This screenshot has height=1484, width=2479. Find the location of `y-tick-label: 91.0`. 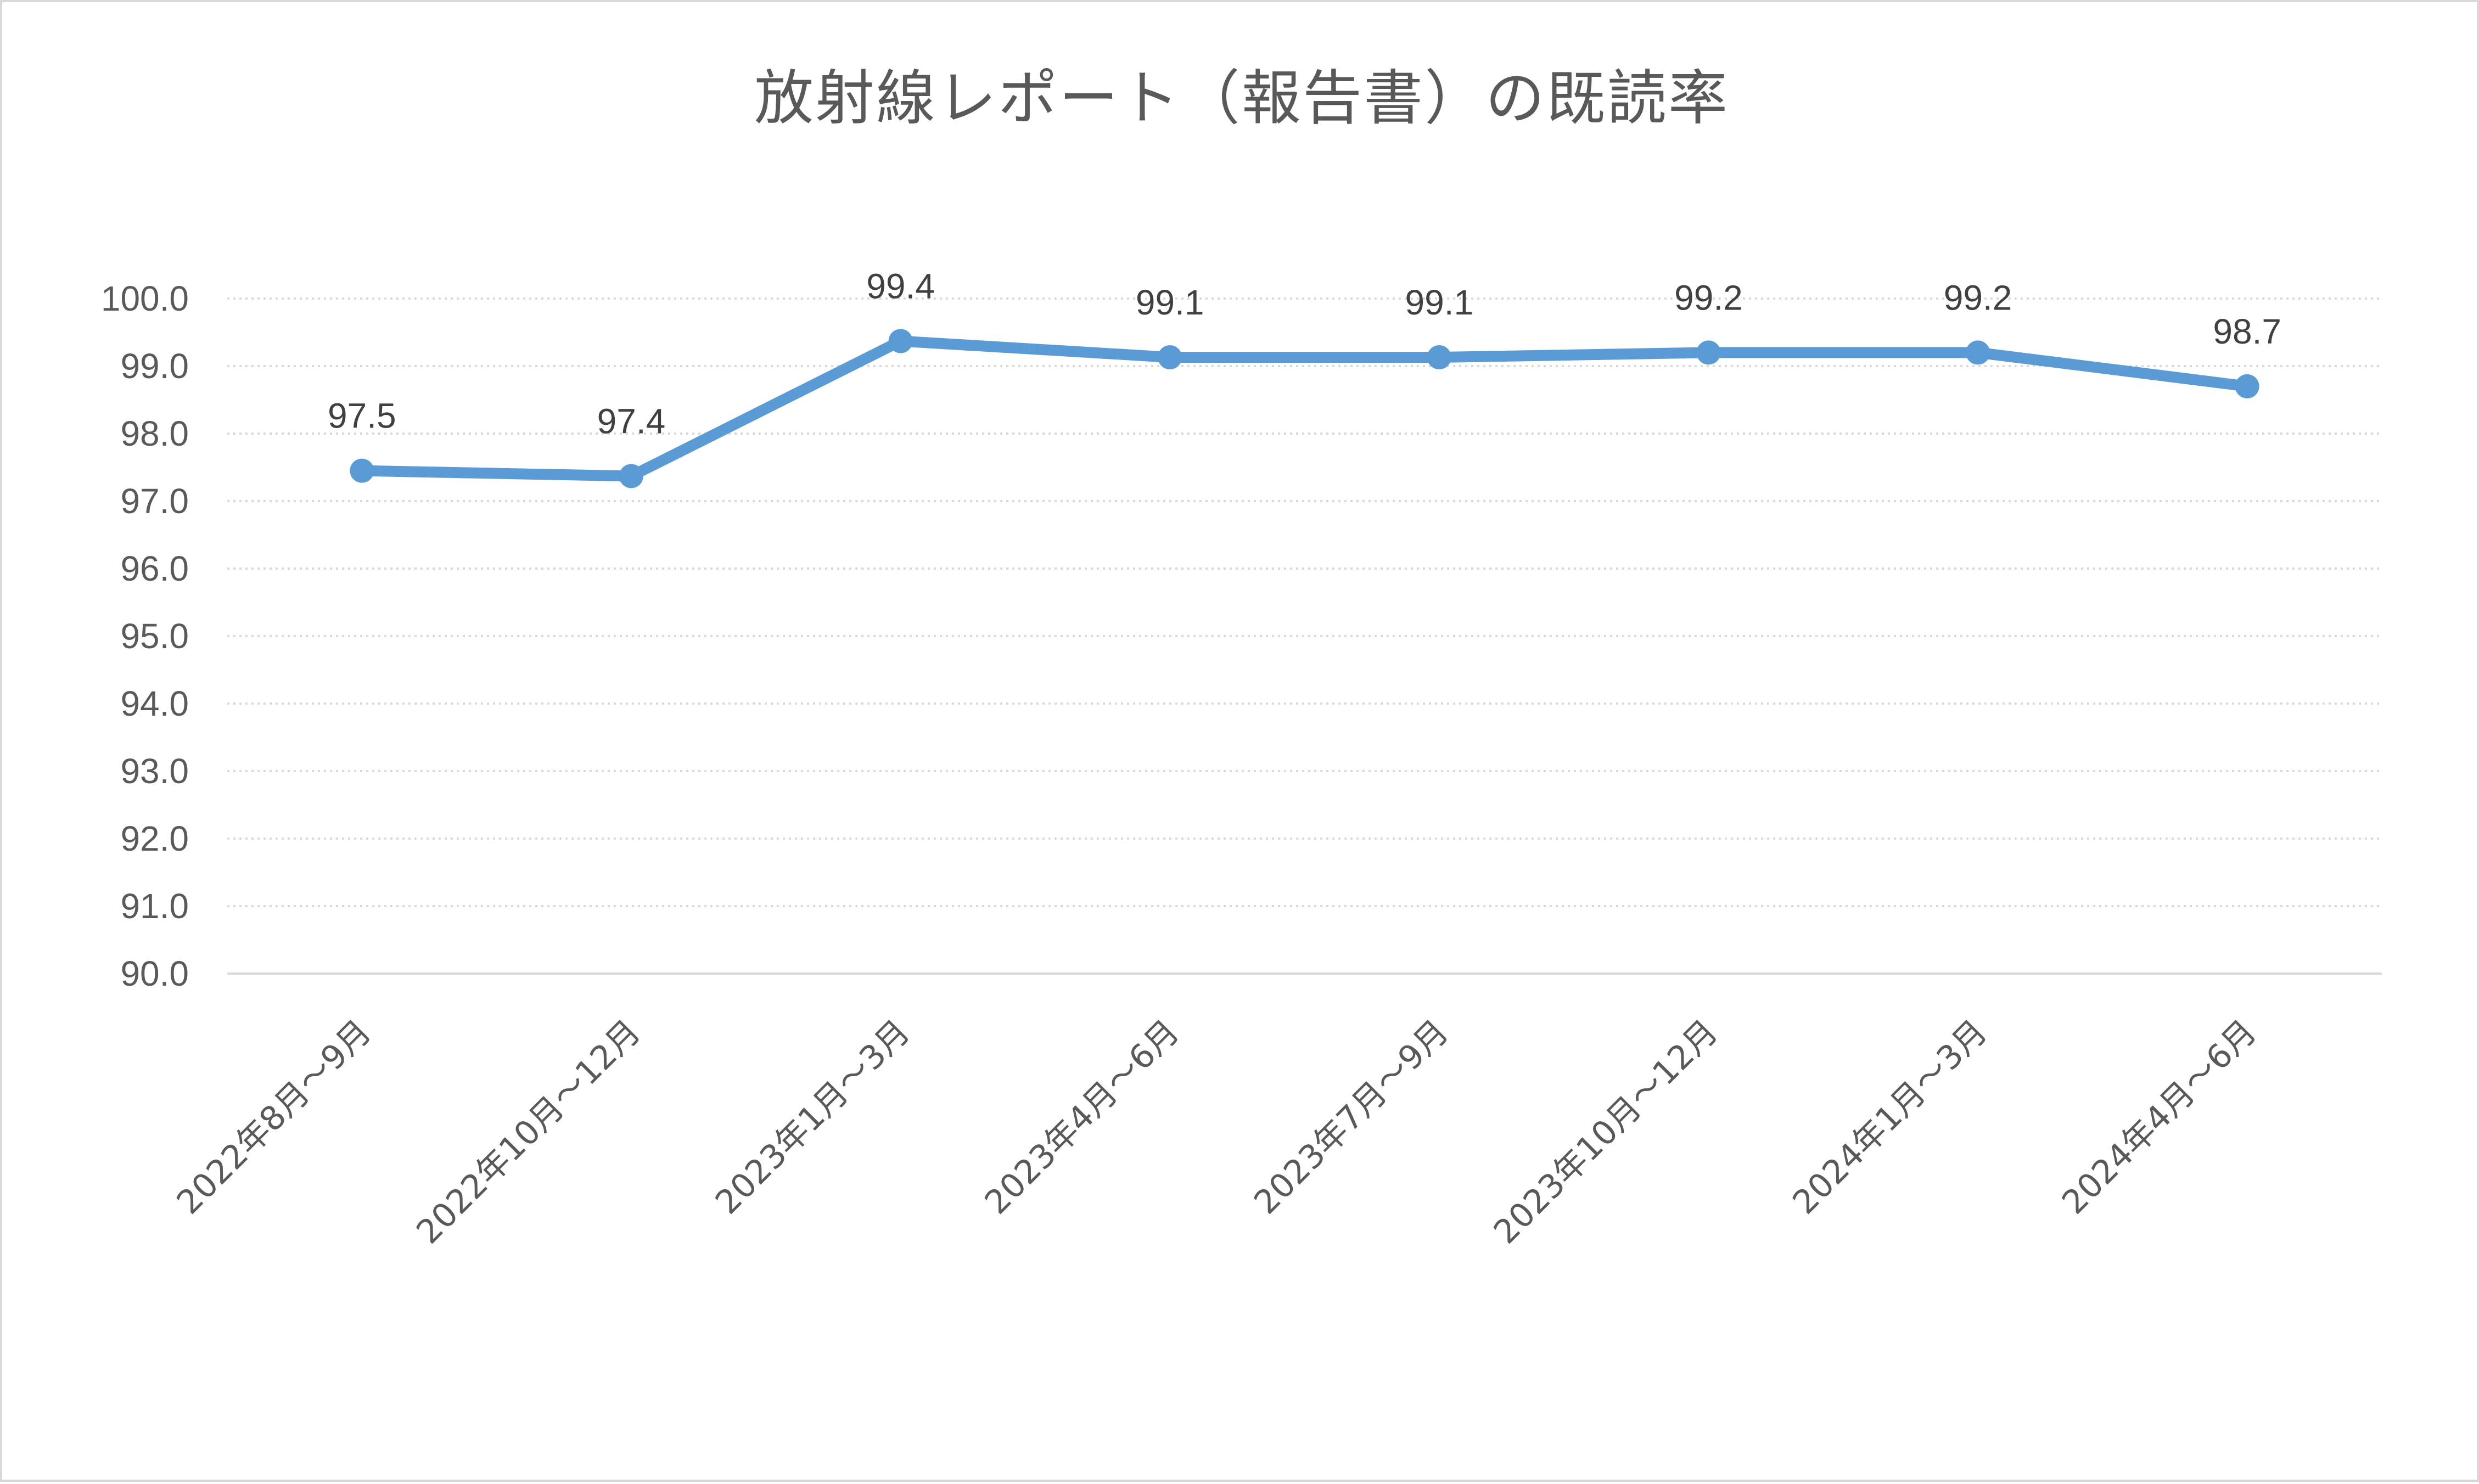

y-tick-label: 91.0 is located at coordinates (154, 906).